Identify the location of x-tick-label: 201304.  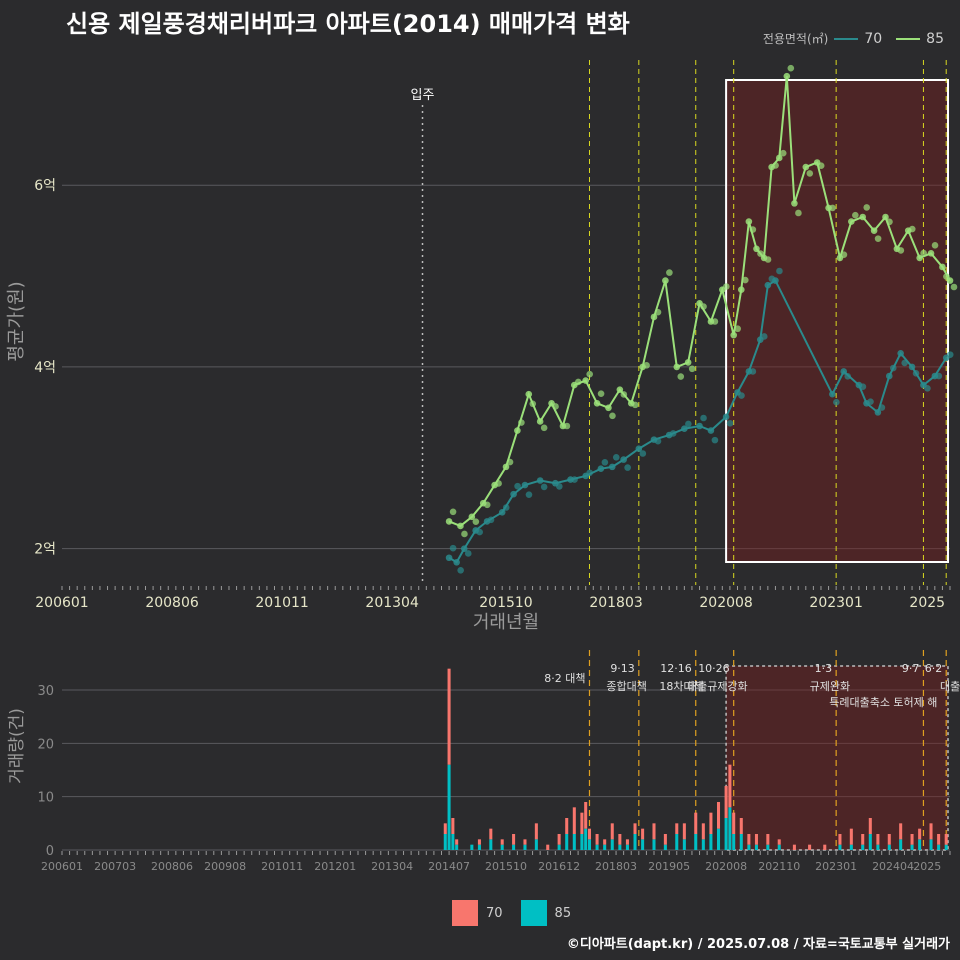
(392, 866).